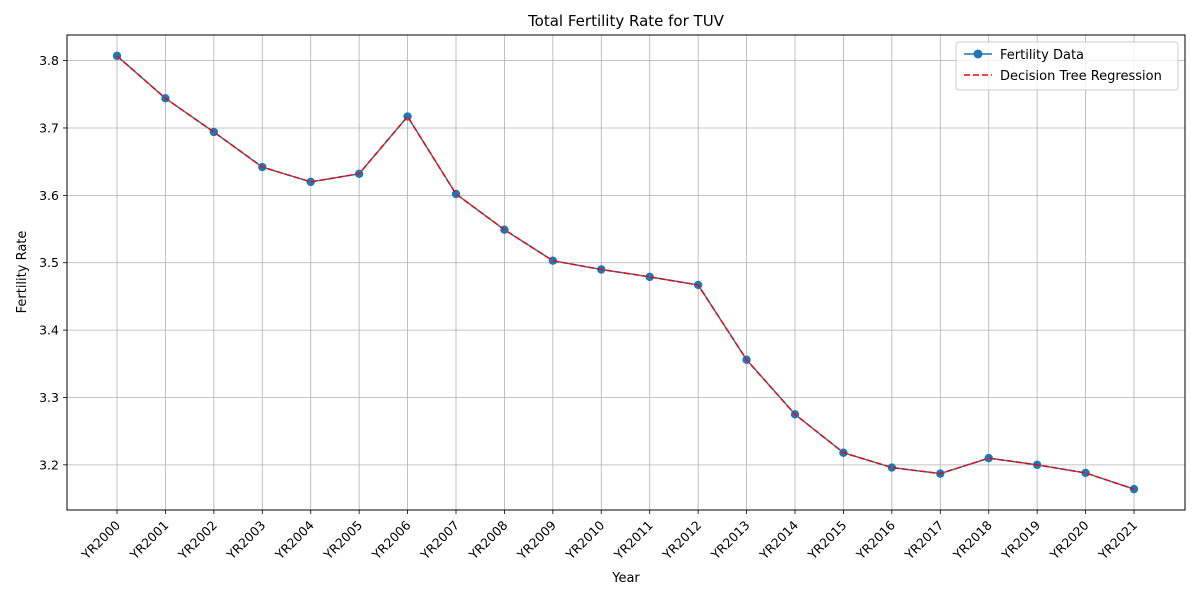 The image size is (1200, 600). I want to click on x-tick-label: YR2020, so click(1068, 539).